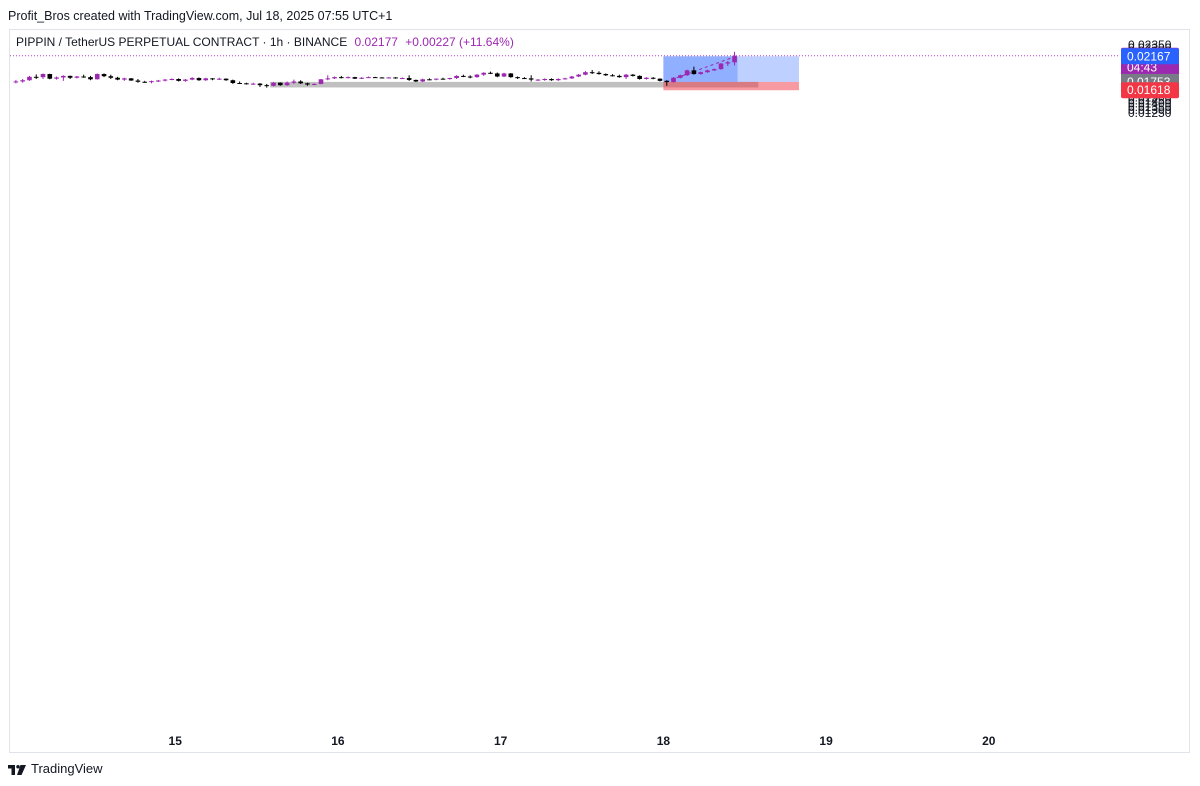 Image resolution: width=1200 pixels, height=786 pixels. I want to click on long-stop-zone, so click(731, 86).